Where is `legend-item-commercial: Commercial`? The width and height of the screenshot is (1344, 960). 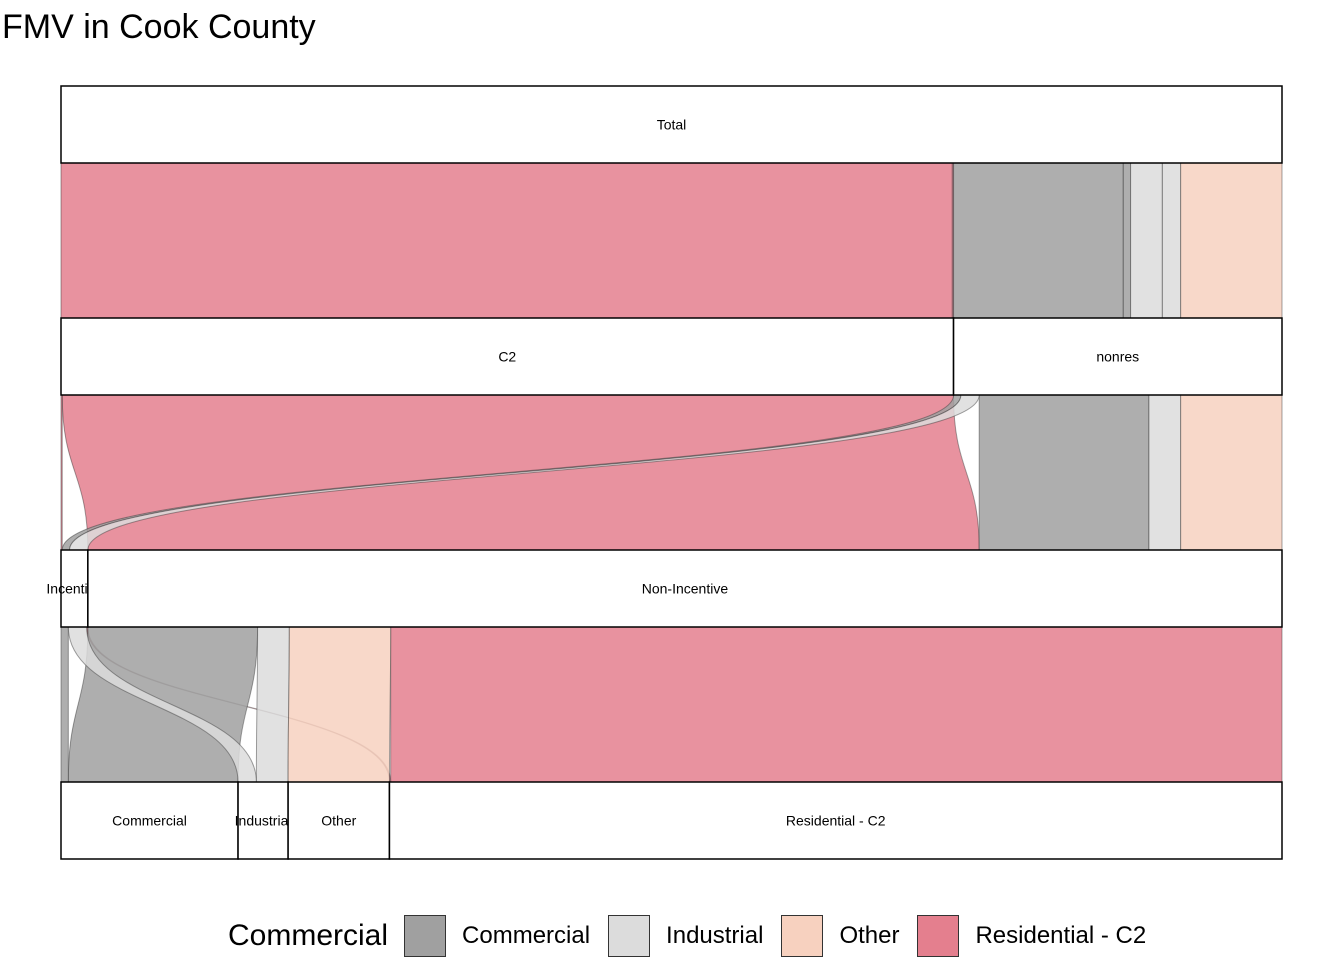 legend-item-commercial: Commercial is located at coordinates (497, 936).